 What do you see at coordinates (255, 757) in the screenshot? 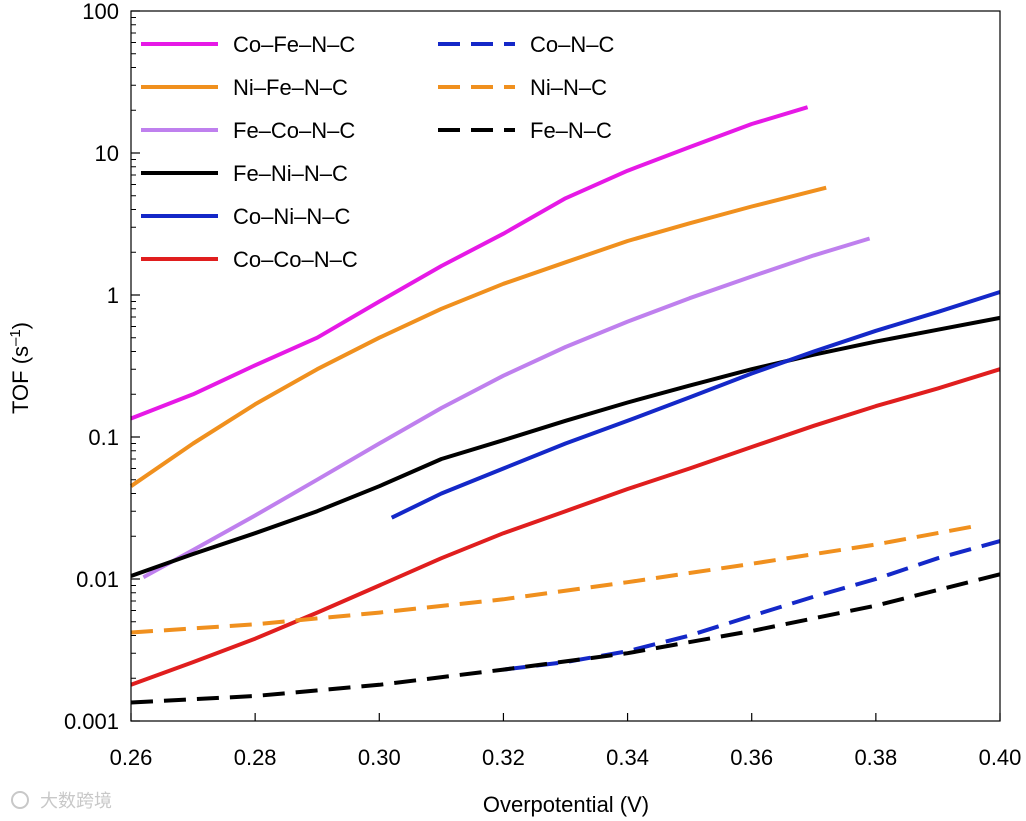
I see `x-tick-label: 0.28` at bounding box center [255, 757].